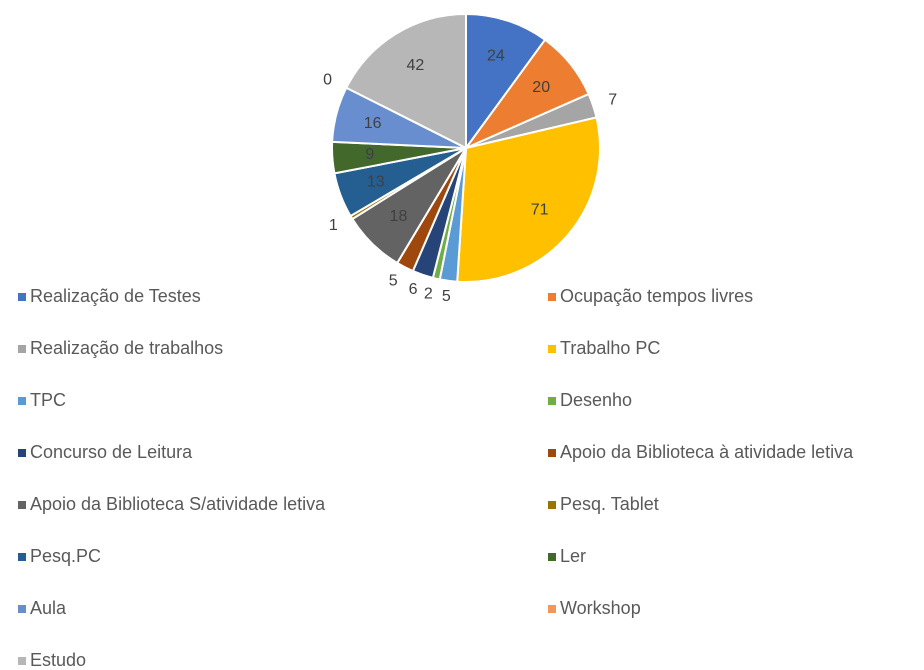 Image resolution: width=924 pixels, height=670 pixels. What do you see at coordinates (115, 296) in the screenshot?
I see `legend-label: Realização de Testes` at bounding box center [115, 296].